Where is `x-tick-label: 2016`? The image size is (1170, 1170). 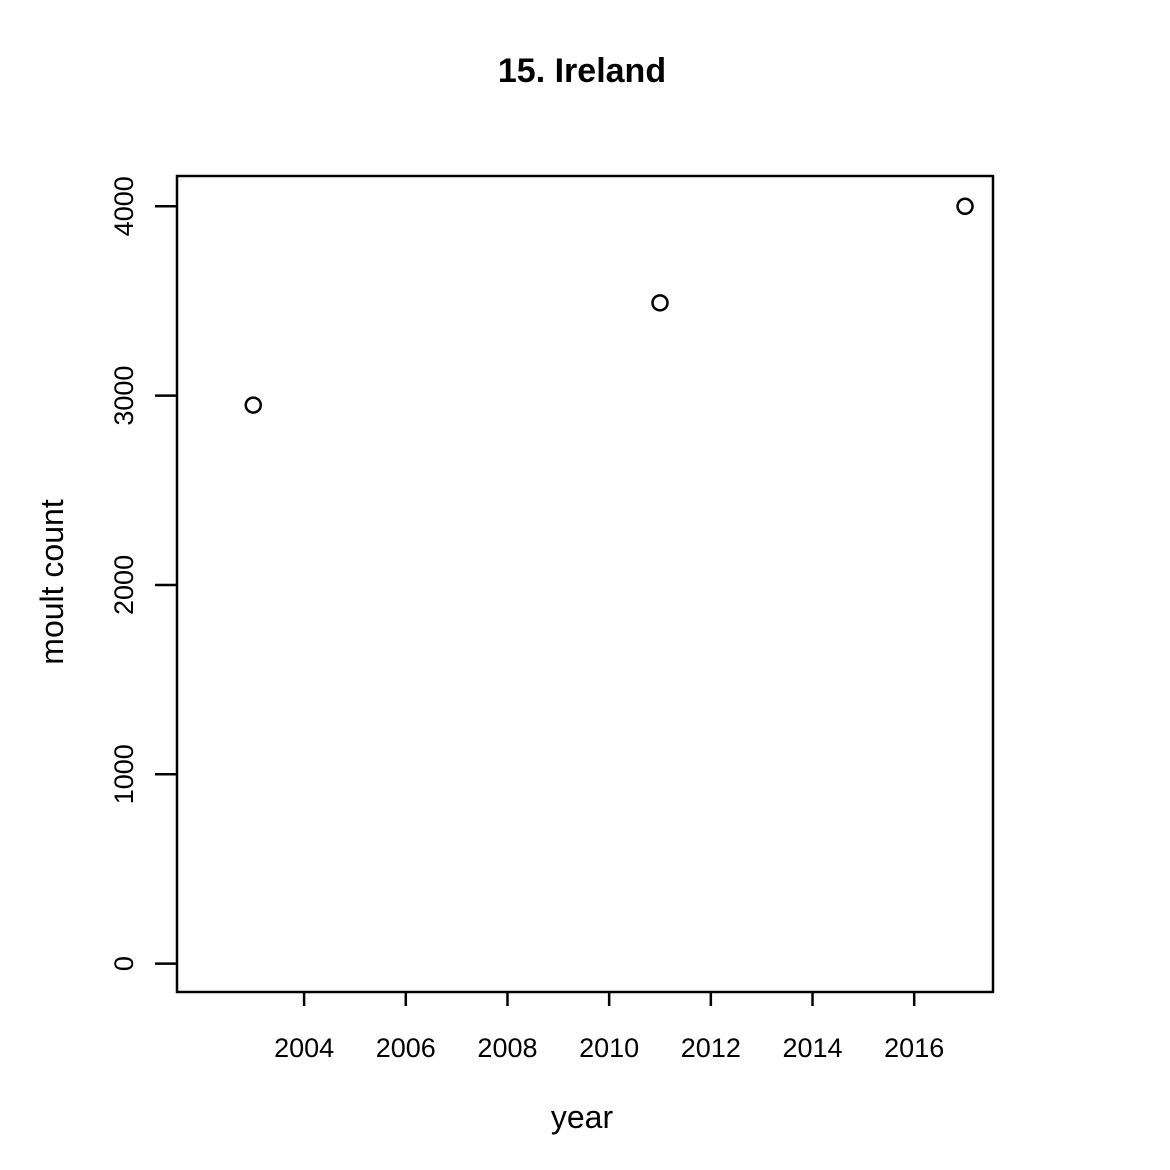
x-tick-label: 2016 is located at coordinates (914, 1048).